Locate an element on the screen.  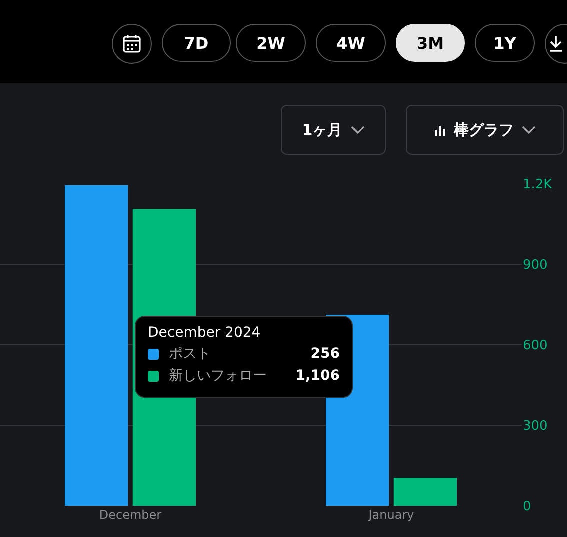
text: 2W is located at coordinates (271, 43).